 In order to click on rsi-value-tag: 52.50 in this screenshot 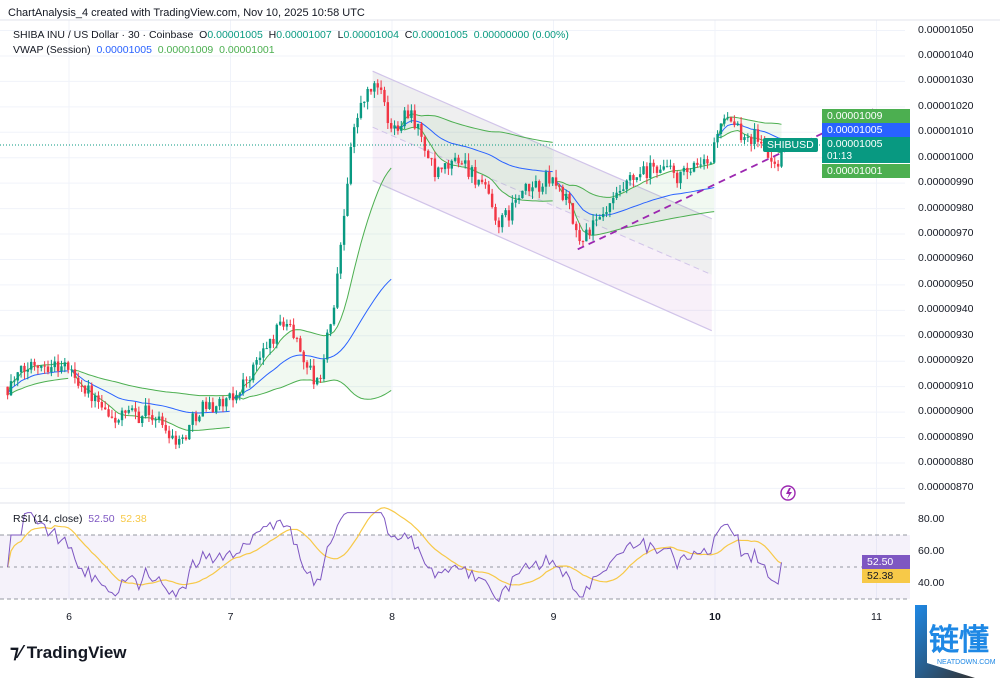, I will do `click(886, 562)`.